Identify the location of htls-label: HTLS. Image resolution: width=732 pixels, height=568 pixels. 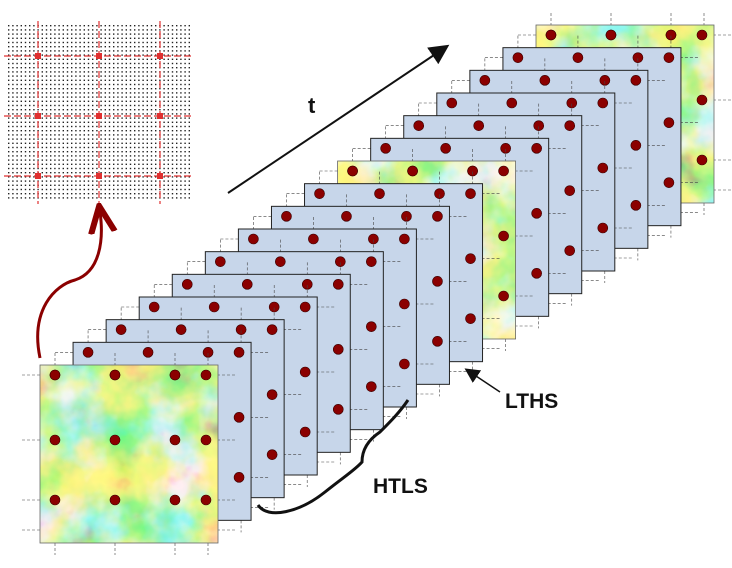
(400, 486).